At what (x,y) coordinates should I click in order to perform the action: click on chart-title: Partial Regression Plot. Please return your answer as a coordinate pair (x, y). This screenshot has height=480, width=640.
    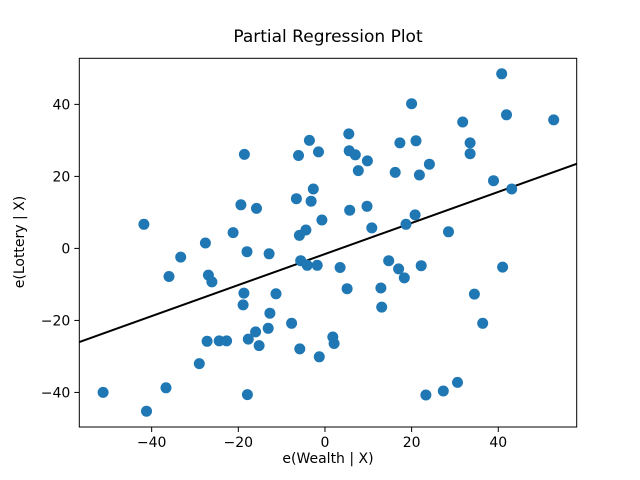
    Looking at the image, I should click on (328, 37).